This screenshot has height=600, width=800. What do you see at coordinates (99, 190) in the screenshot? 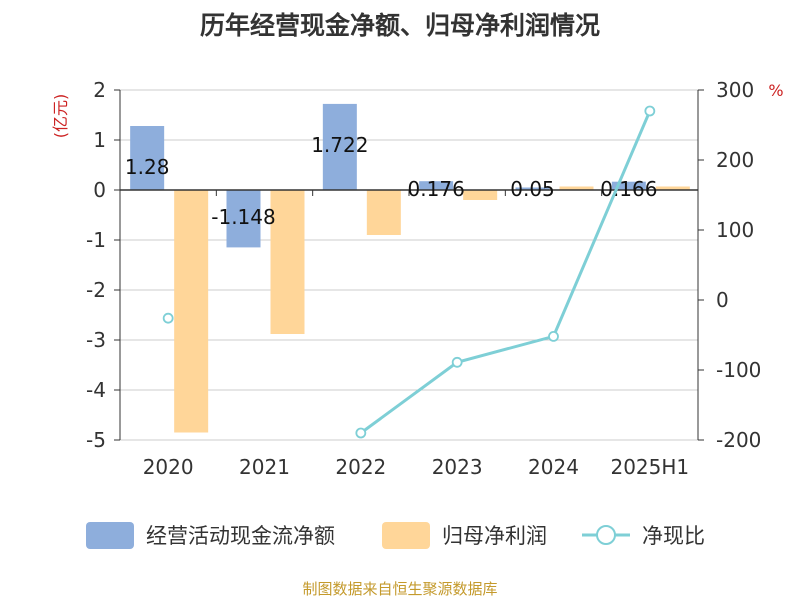
I see `left-tick-label: 0` at bounding box center [99, 190].